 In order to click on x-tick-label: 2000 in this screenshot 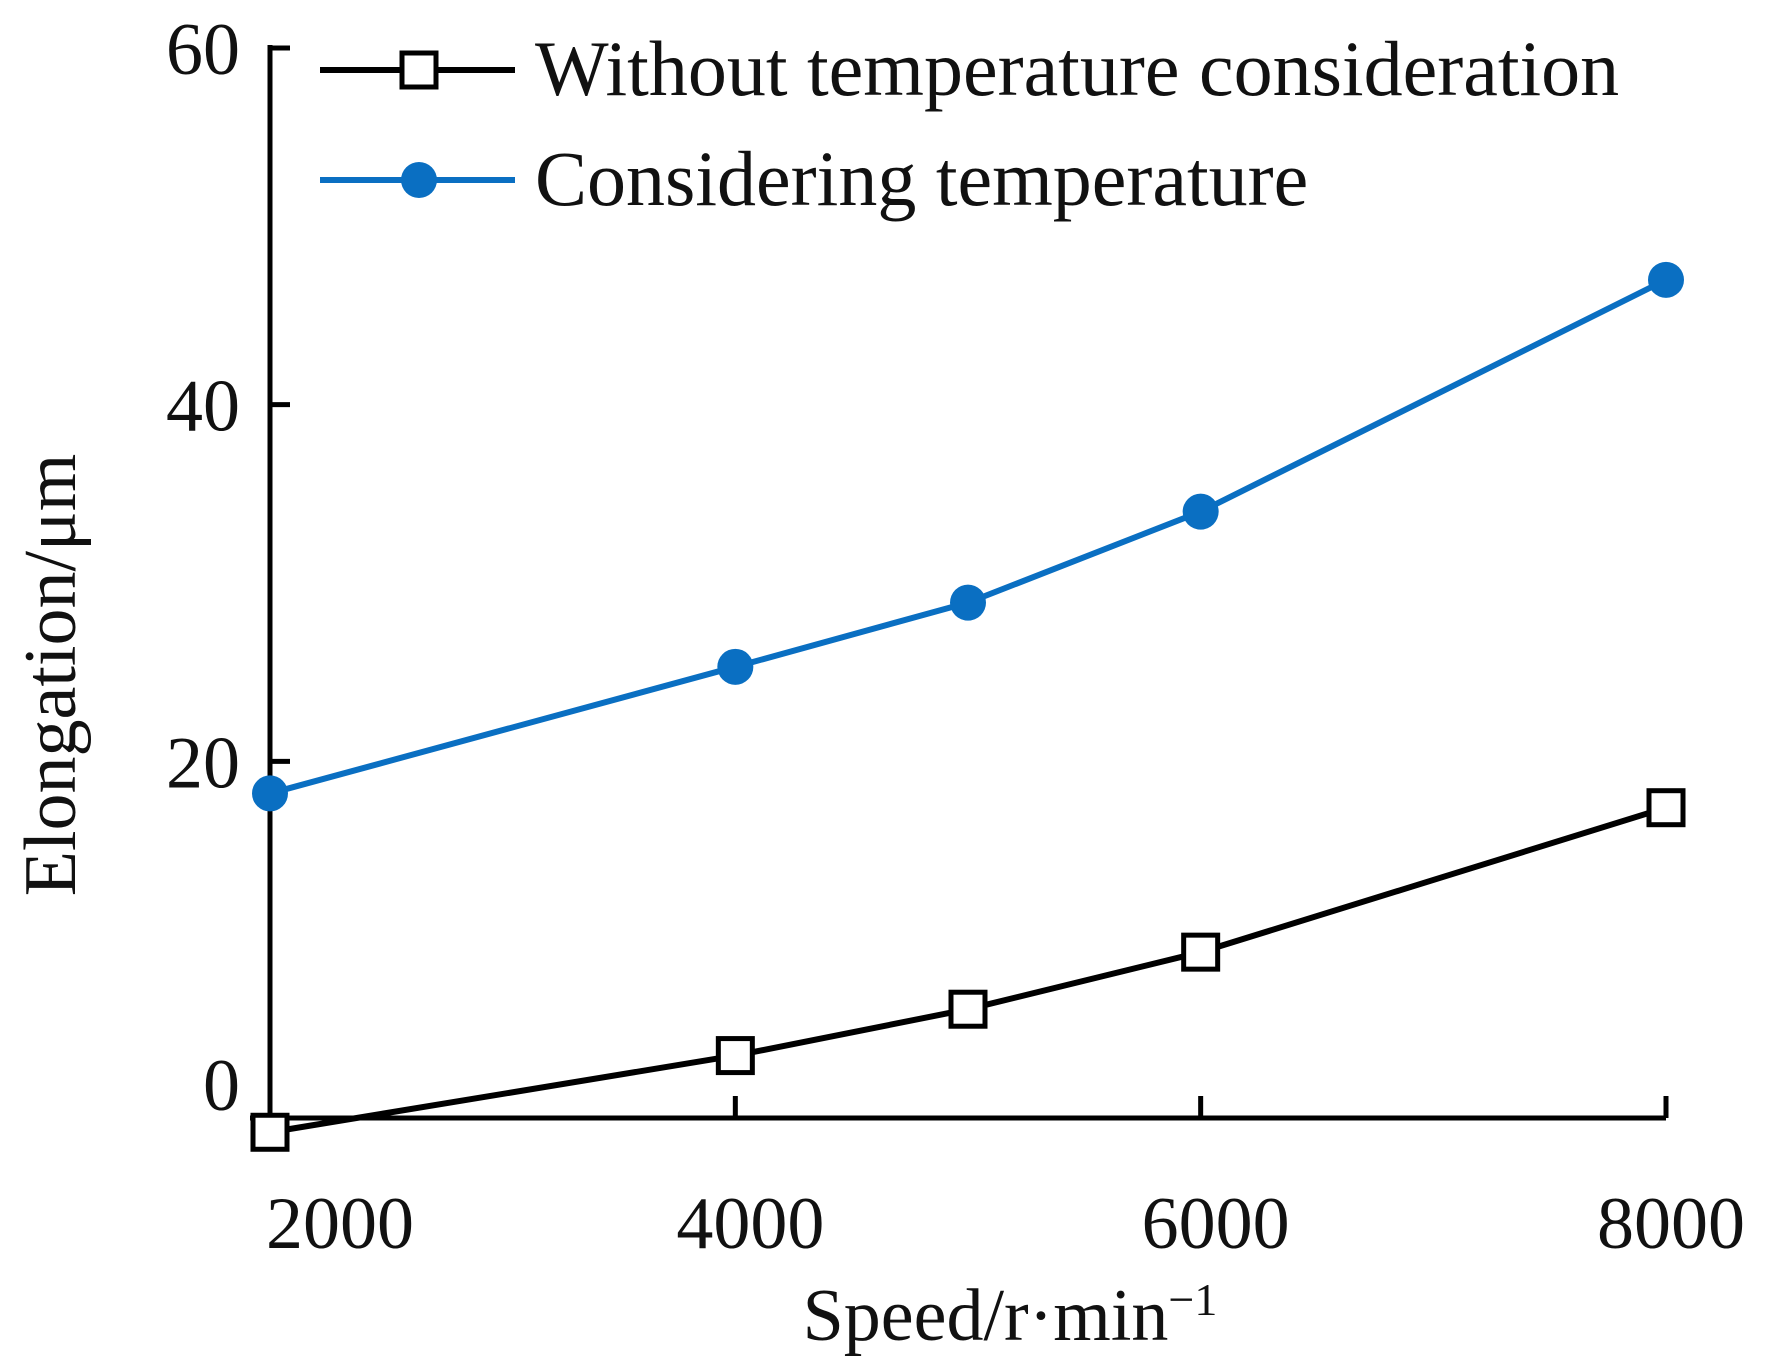, I will do `click(340, 1224)`.